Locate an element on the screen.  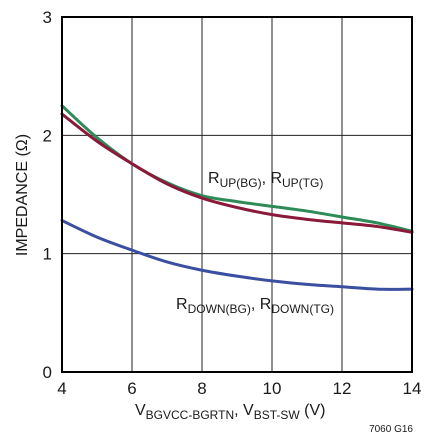
x-tick-label: 10 is located at coordinates (272, 388).